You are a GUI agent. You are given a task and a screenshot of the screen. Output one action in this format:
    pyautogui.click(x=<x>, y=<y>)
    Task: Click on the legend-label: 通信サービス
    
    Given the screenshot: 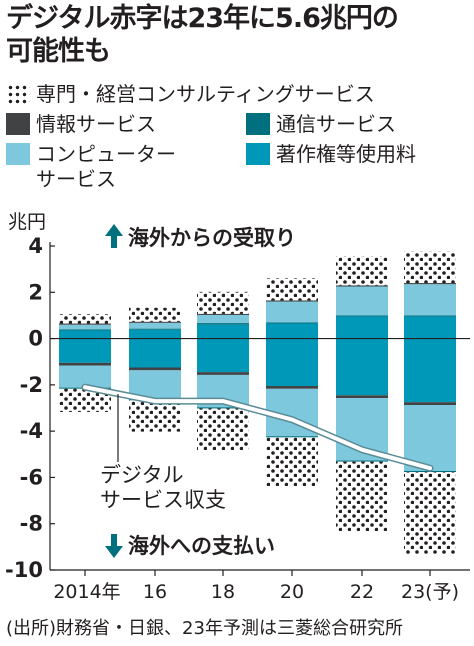 What is the action you would take?
    pyautogui.click(x=336, y=124)
    